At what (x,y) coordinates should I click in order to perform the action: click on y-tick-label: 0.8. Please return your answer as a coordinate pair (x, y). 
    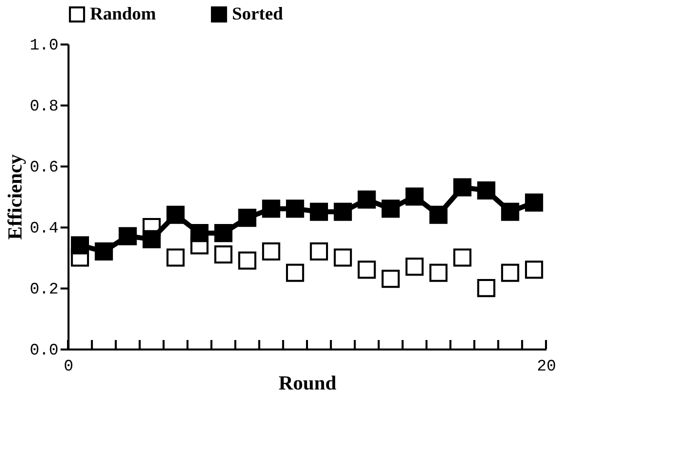
    Looking at the image, I should click on (44, 107).